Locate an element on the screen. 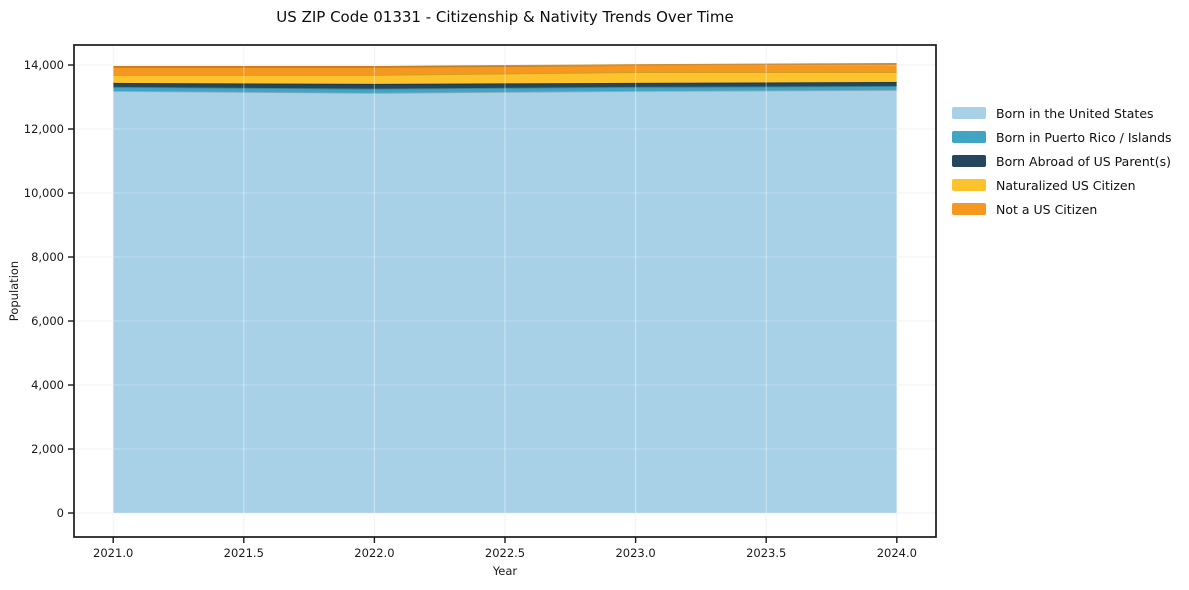 This screenshot has height=590, width=1189. x-tick-label: 2024.0 is located at coordinates (897, 553).